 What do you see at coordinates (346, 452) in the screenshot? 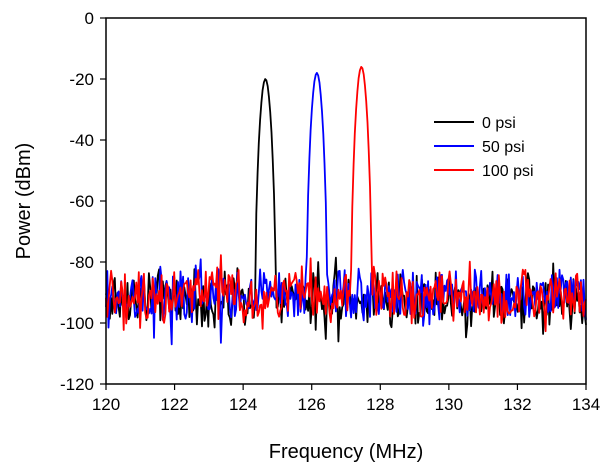
I see `x-axis-title: Frequency (MHz)` at bounding box center [346, 452].